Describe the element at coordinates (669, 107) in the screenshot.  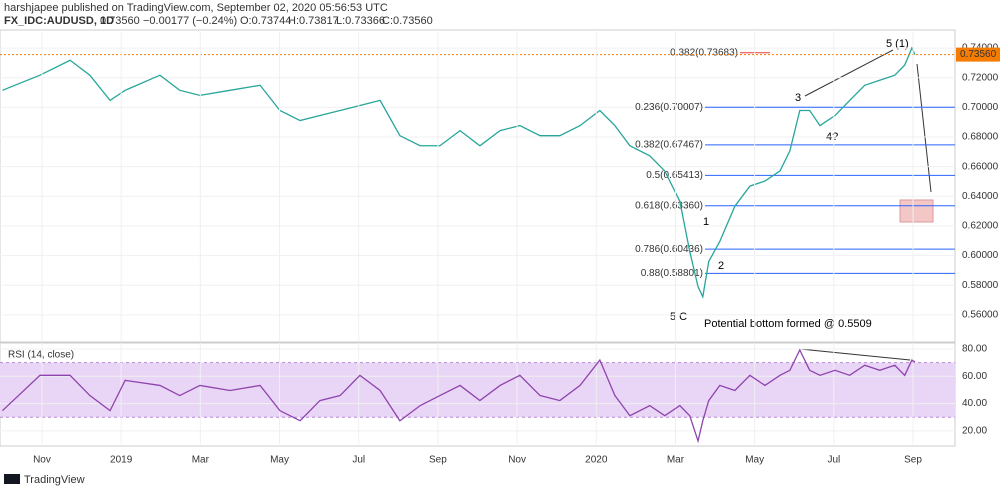
I see `fib-label: 0.236(0.70007)` at that location.